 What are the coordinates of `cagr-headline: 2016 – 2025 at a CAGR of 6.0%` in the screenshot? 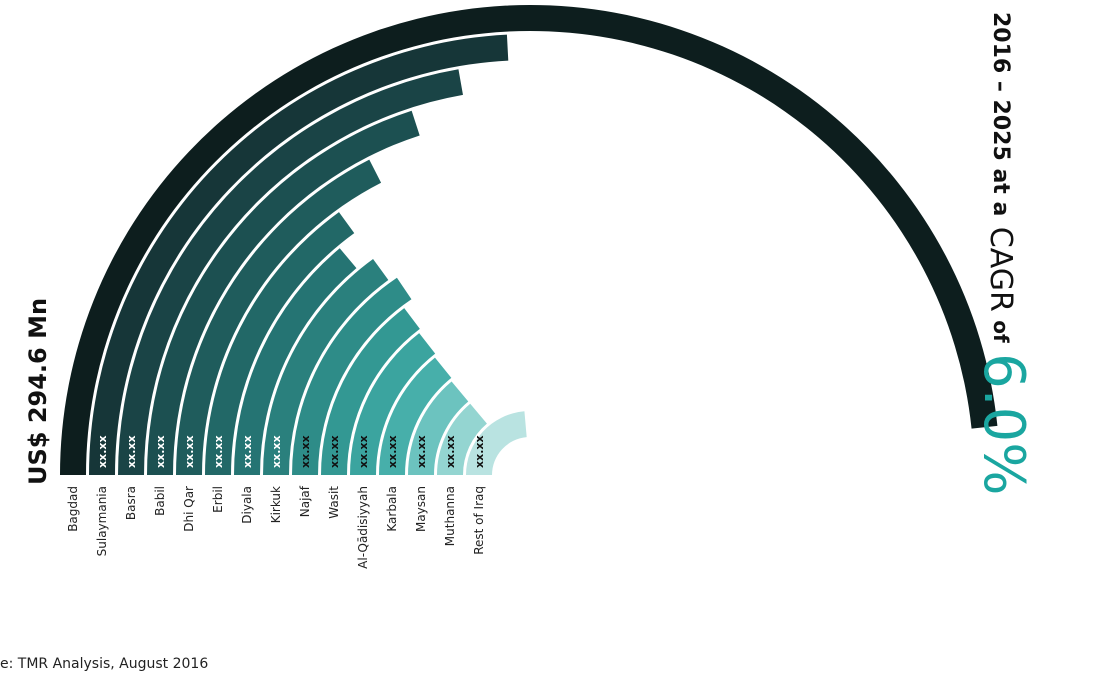 It's located at (1003, 253).